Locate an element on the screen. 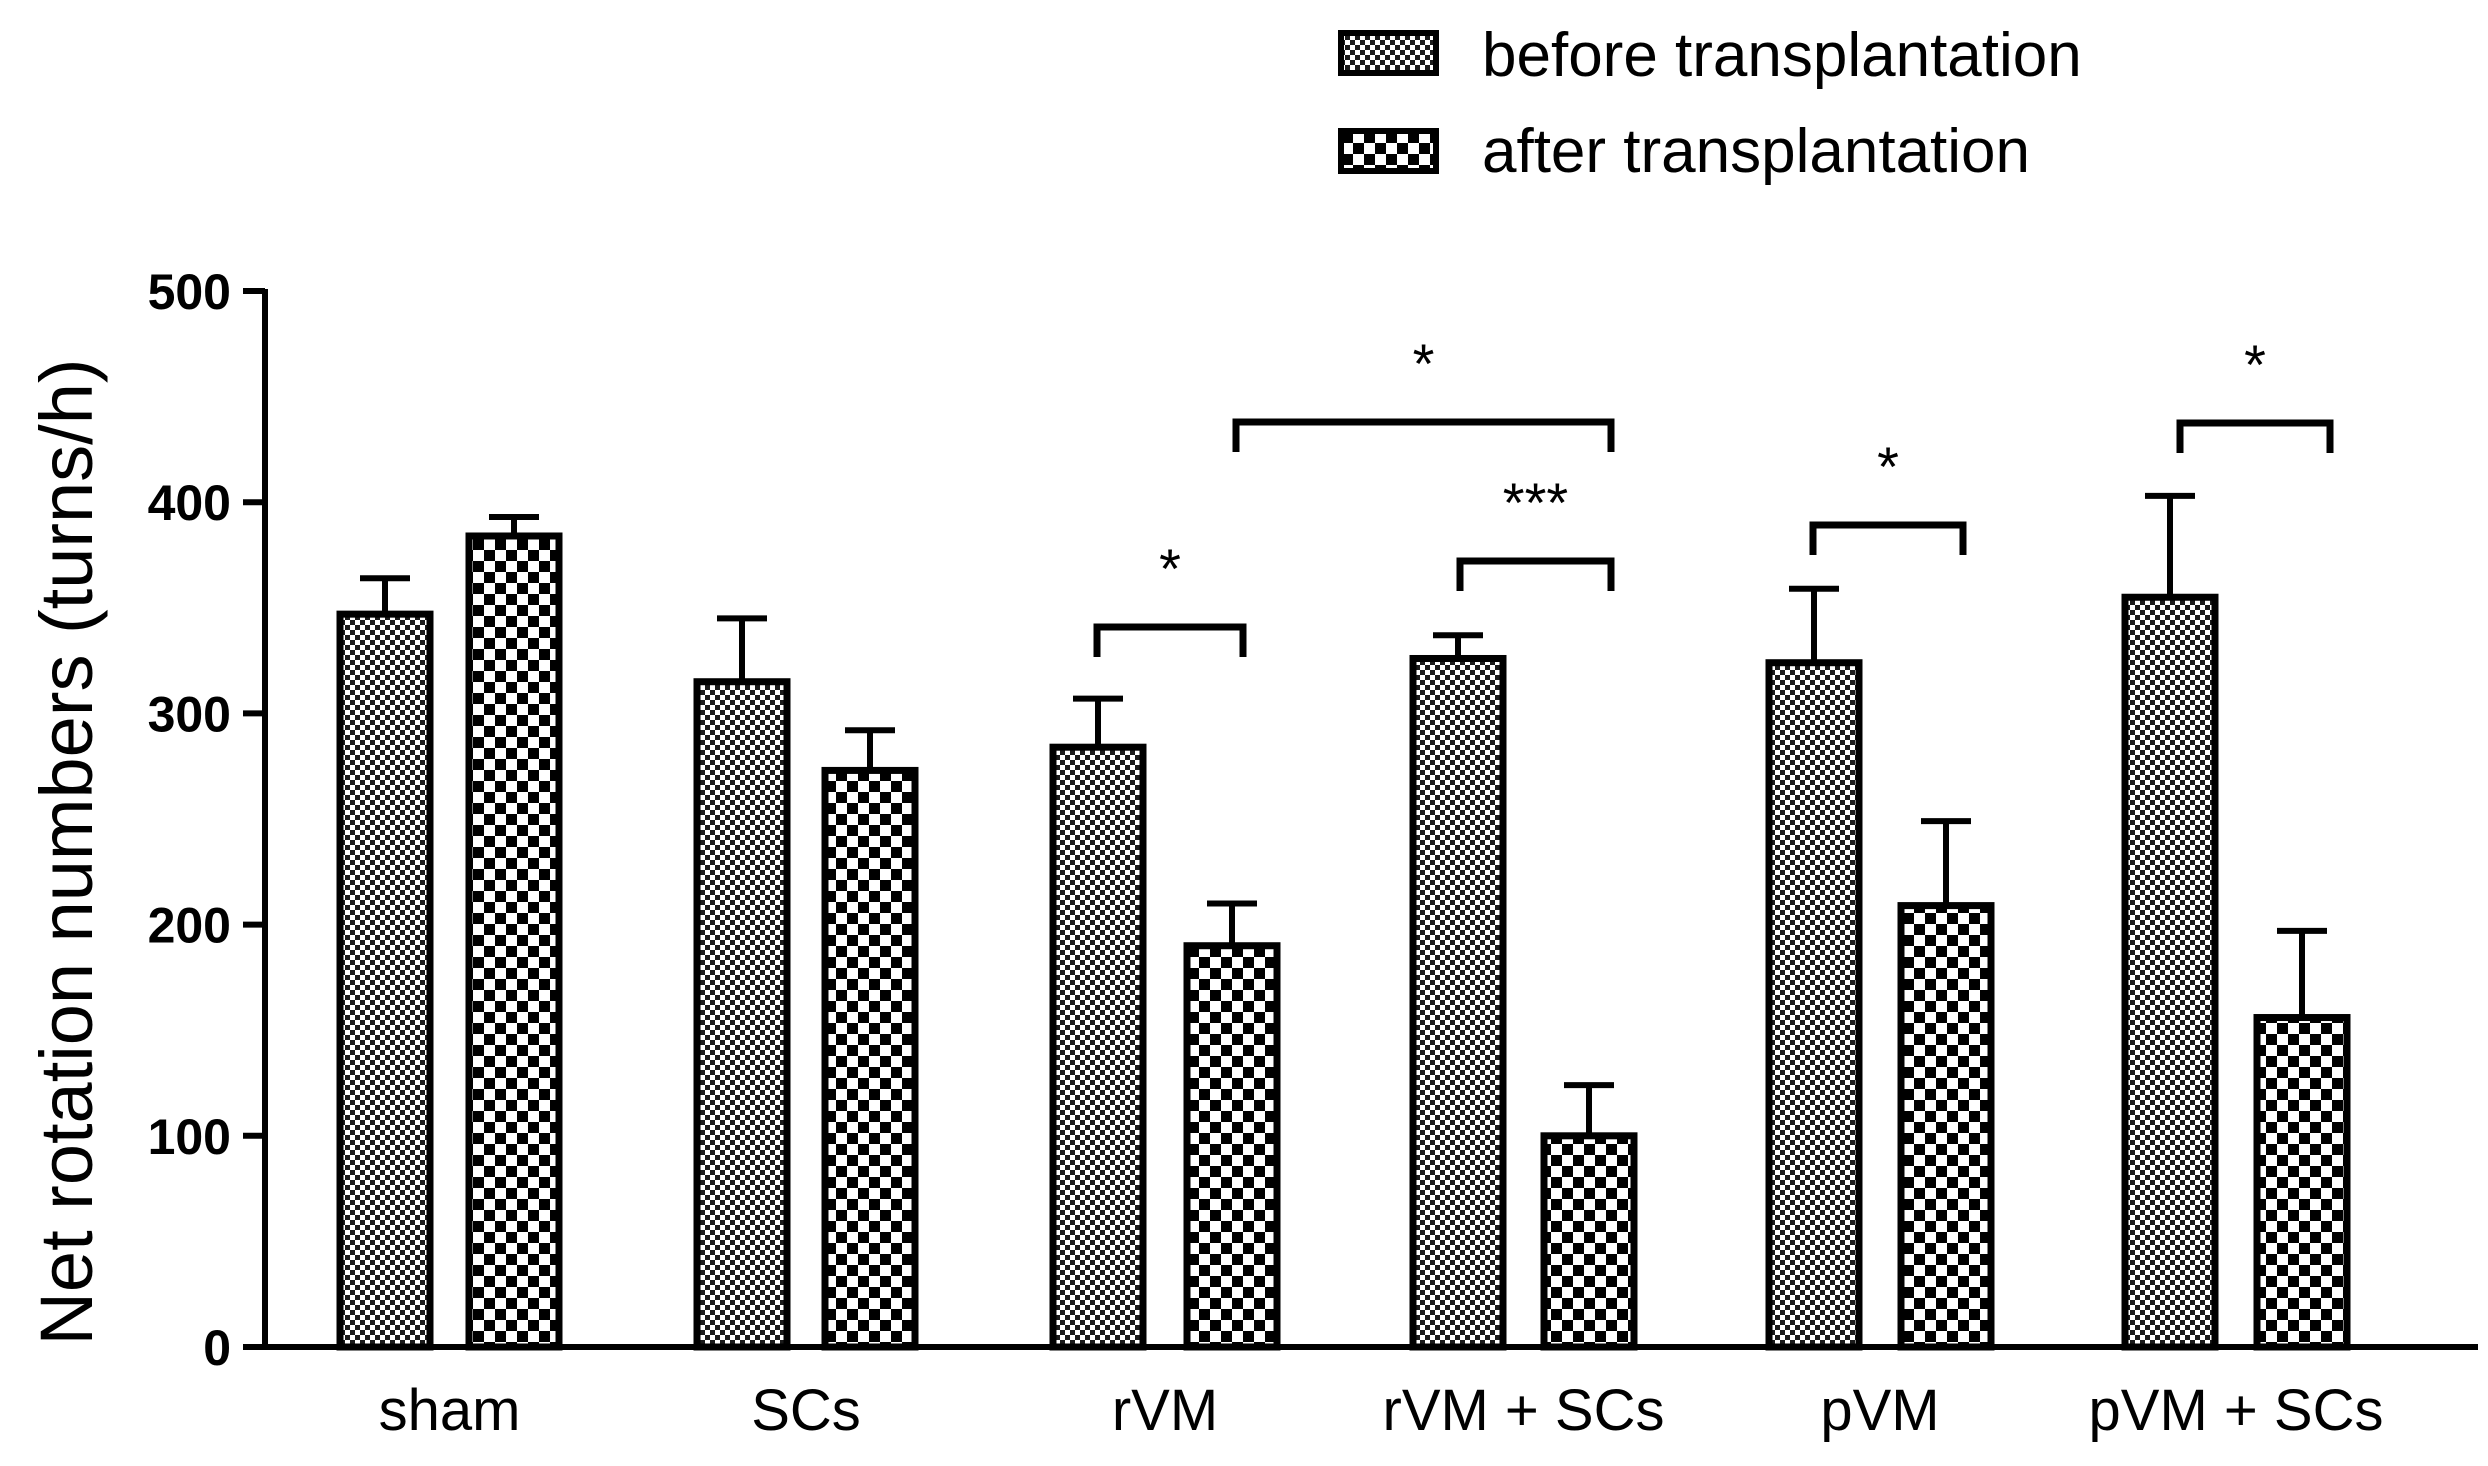 This screenshot has width=2488, height=1466. legend-swatch-after is located at coordinates (1388, 151).